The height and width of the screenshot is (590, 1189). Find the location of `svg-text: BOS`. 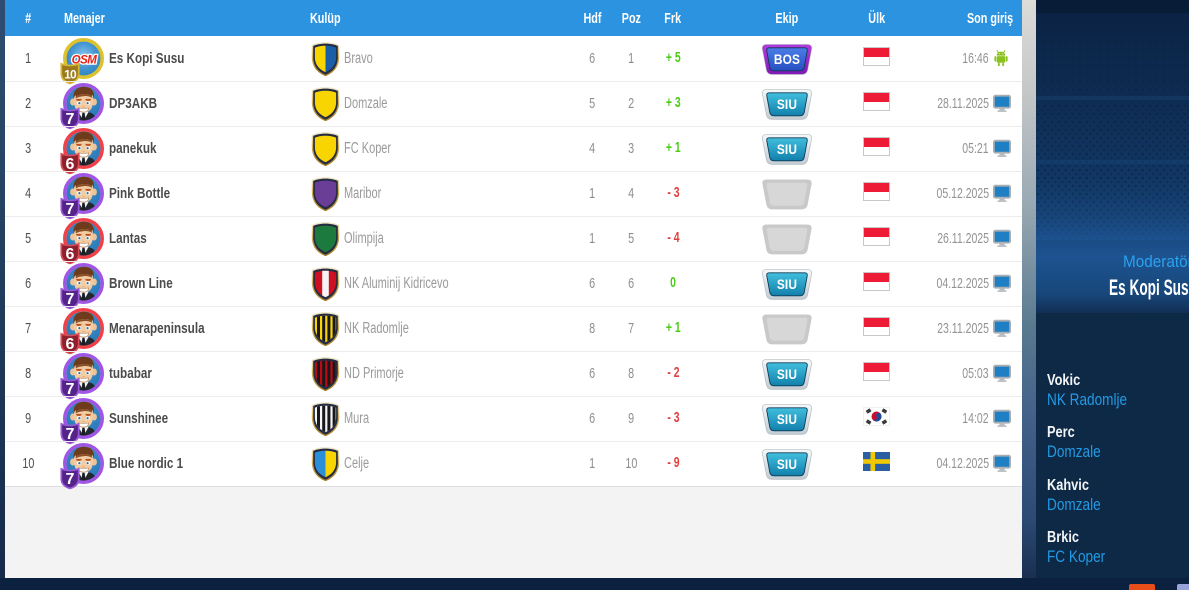

svg-text: BOS is located at coordinates (787, 59).